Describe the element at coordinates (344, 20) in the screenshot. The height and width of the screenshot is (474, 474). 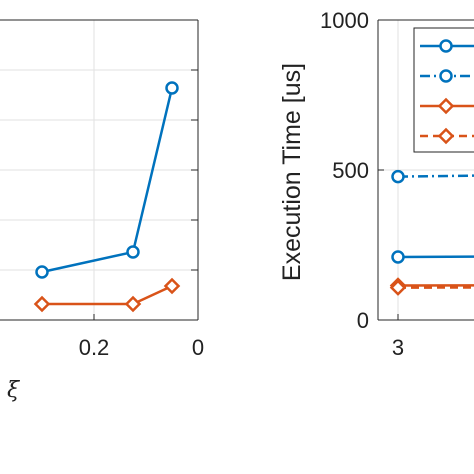
I see `right-ytick-label-3: 1000` at that location.